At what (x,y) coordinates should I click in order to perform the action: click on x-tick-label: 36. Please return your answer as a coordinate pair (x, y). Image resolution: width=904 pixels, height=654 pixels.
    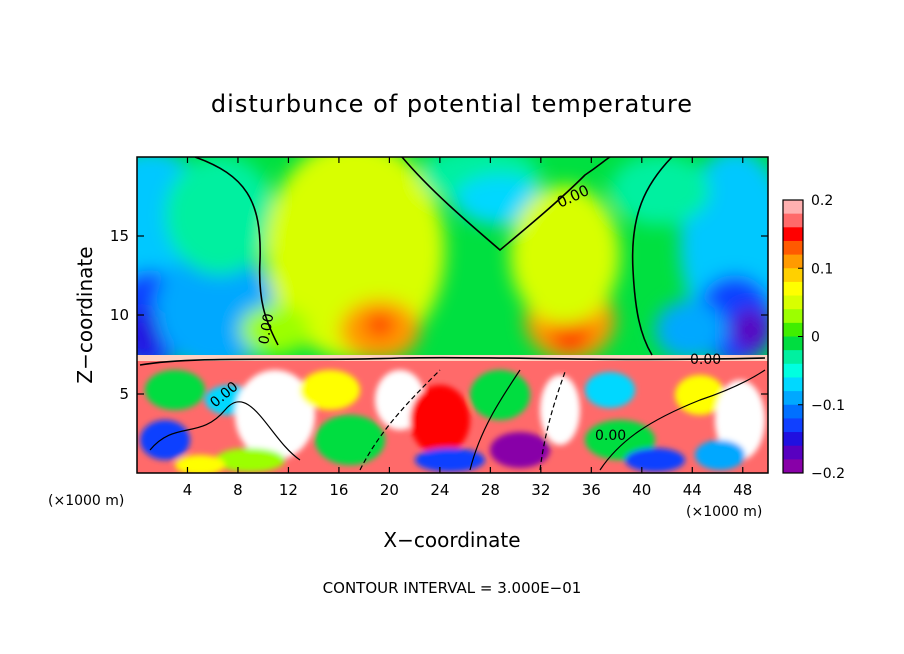
    Looking at the image, I should click on (591, 490).